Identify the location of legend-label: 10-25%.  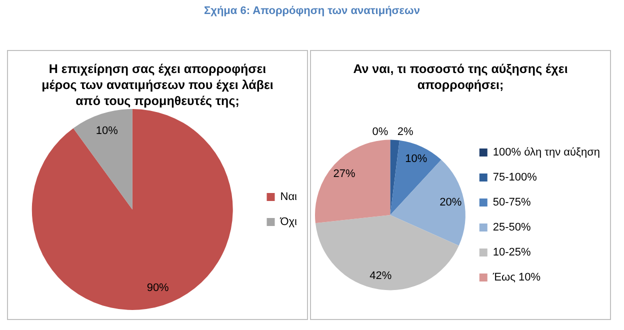
(512, 252).